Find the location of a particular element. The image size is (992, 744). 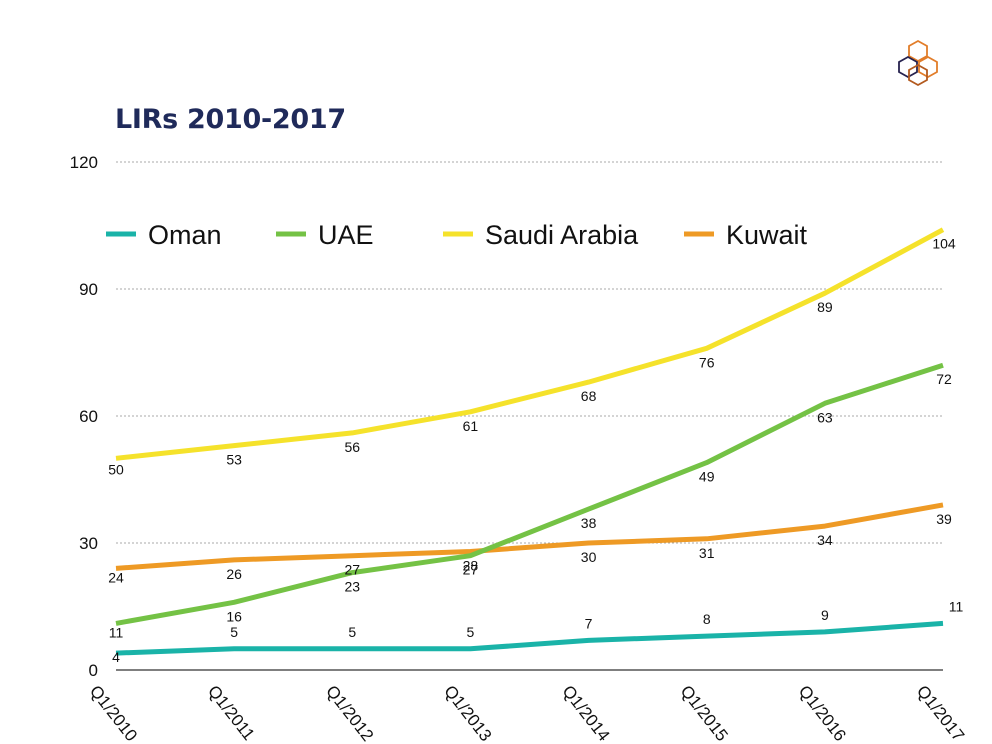

x-tick-label: Q1/2012 is located at coordinates (349, 713).